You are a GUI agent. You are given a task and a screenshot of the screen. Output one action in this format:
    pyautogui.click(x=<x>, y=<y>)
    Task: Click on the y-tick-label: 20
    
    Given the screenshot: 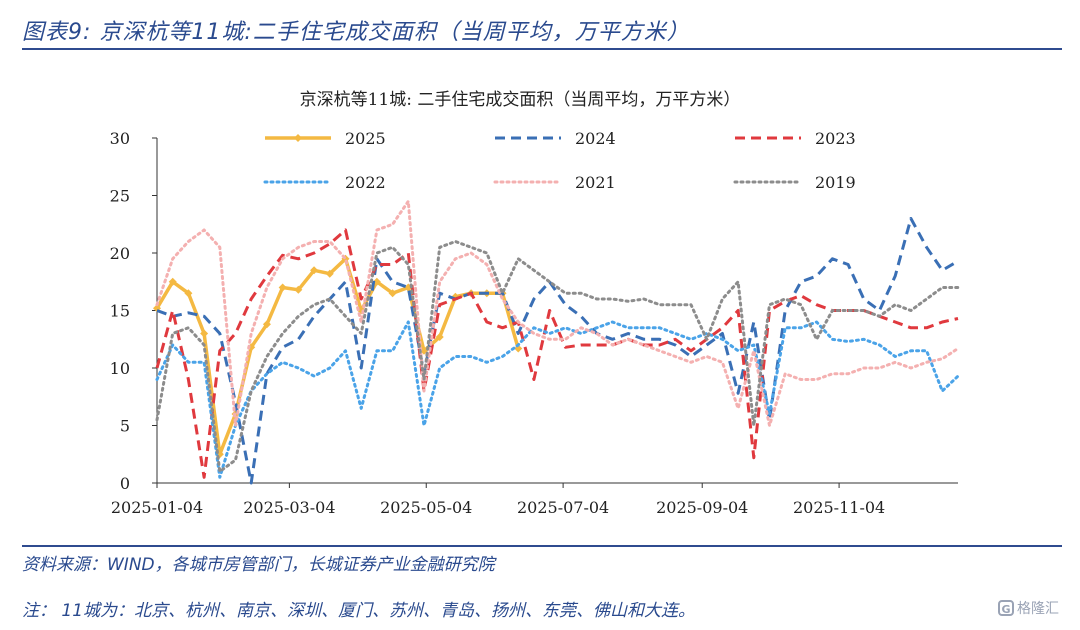 What is the action you would take?
    pyautogui.click(x=120, y=253)
    